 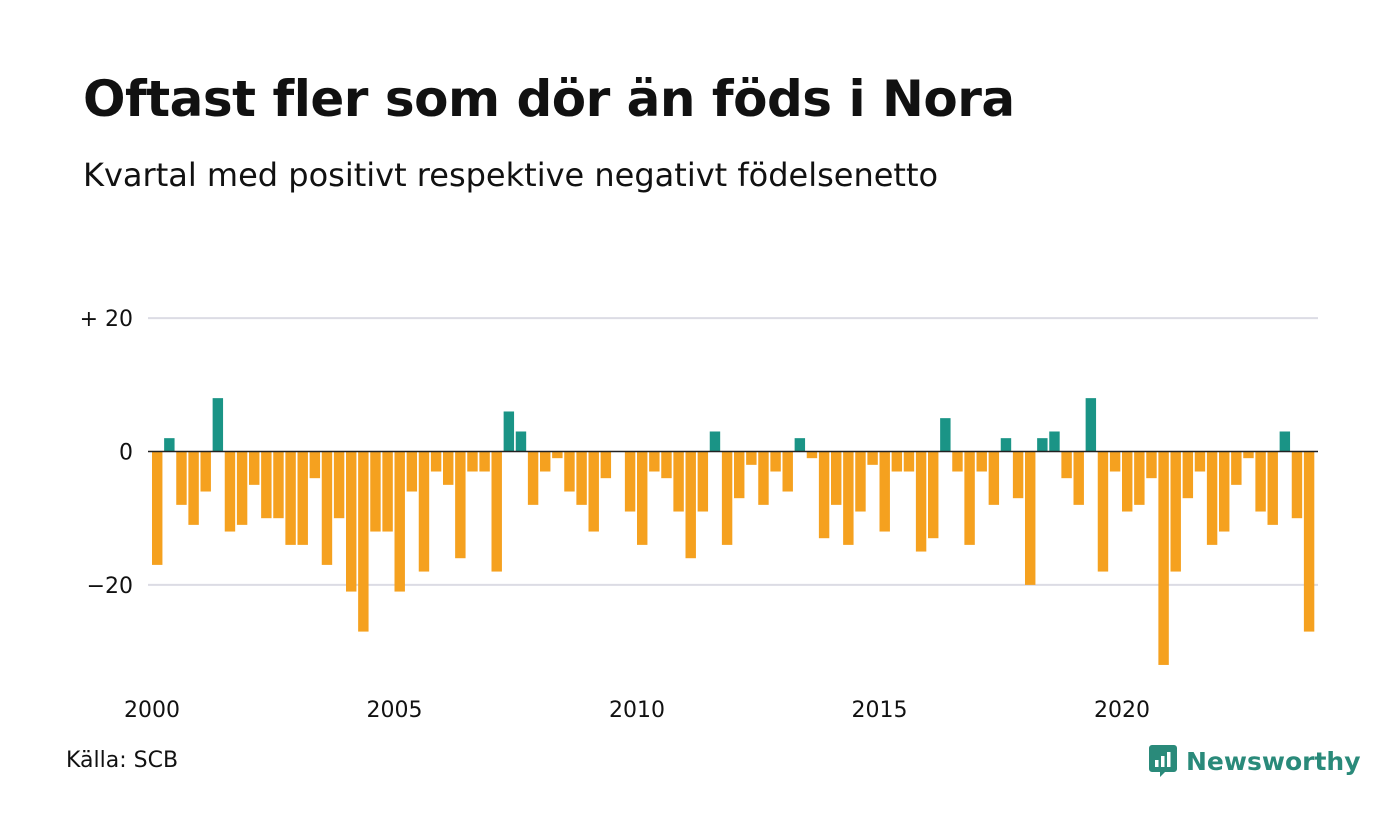 I want to click on y-tick-label: −20, so click(x=110, y=586).